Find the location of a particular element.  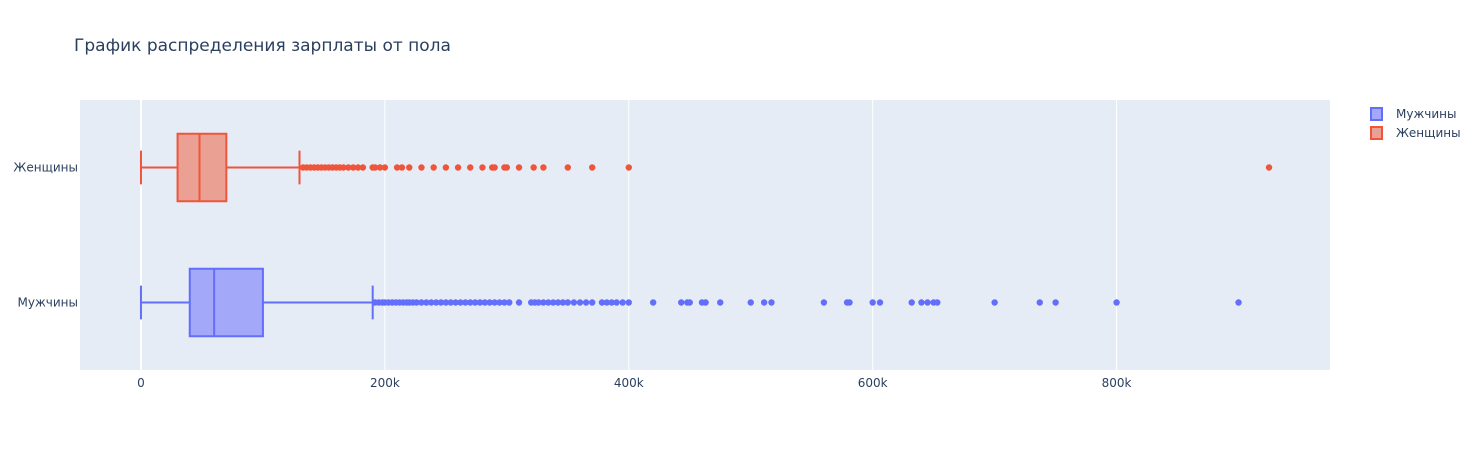

legend-item: Мужчины is located at coordinates (1413, 114).